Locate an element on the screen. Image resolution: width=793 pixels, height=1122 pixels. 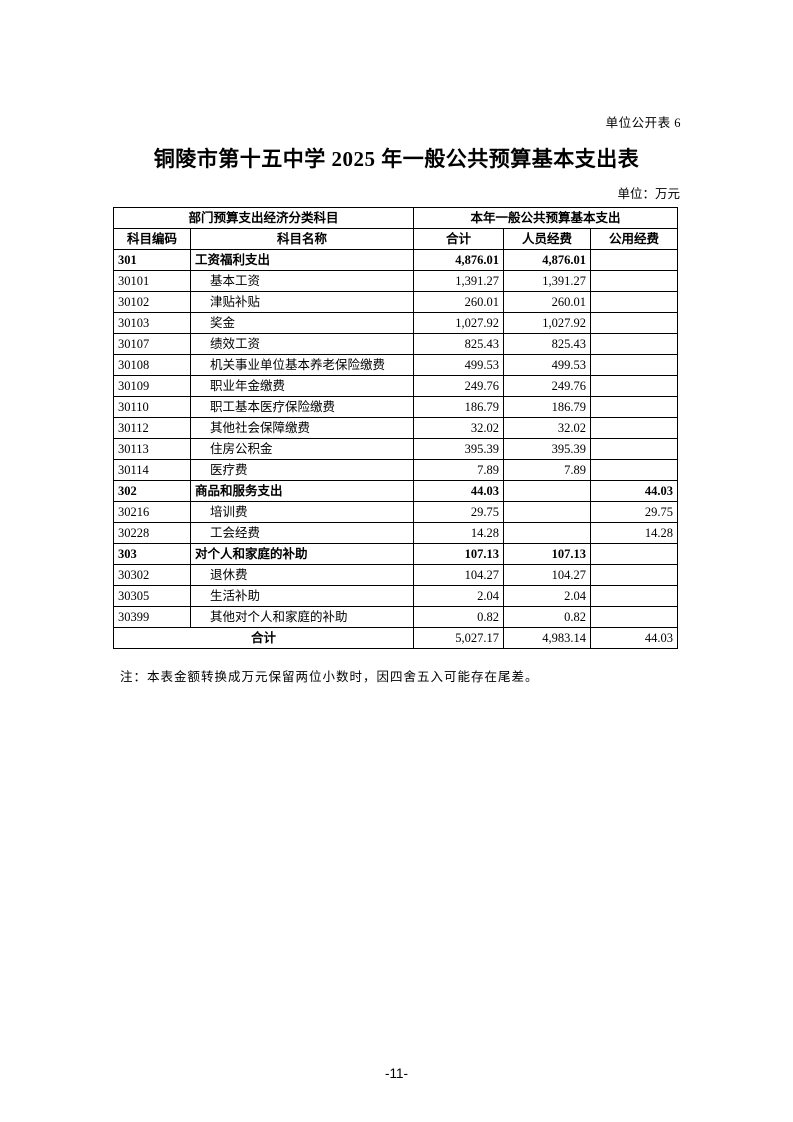
total-value: 825.43 is located at coordinates (459, 344).